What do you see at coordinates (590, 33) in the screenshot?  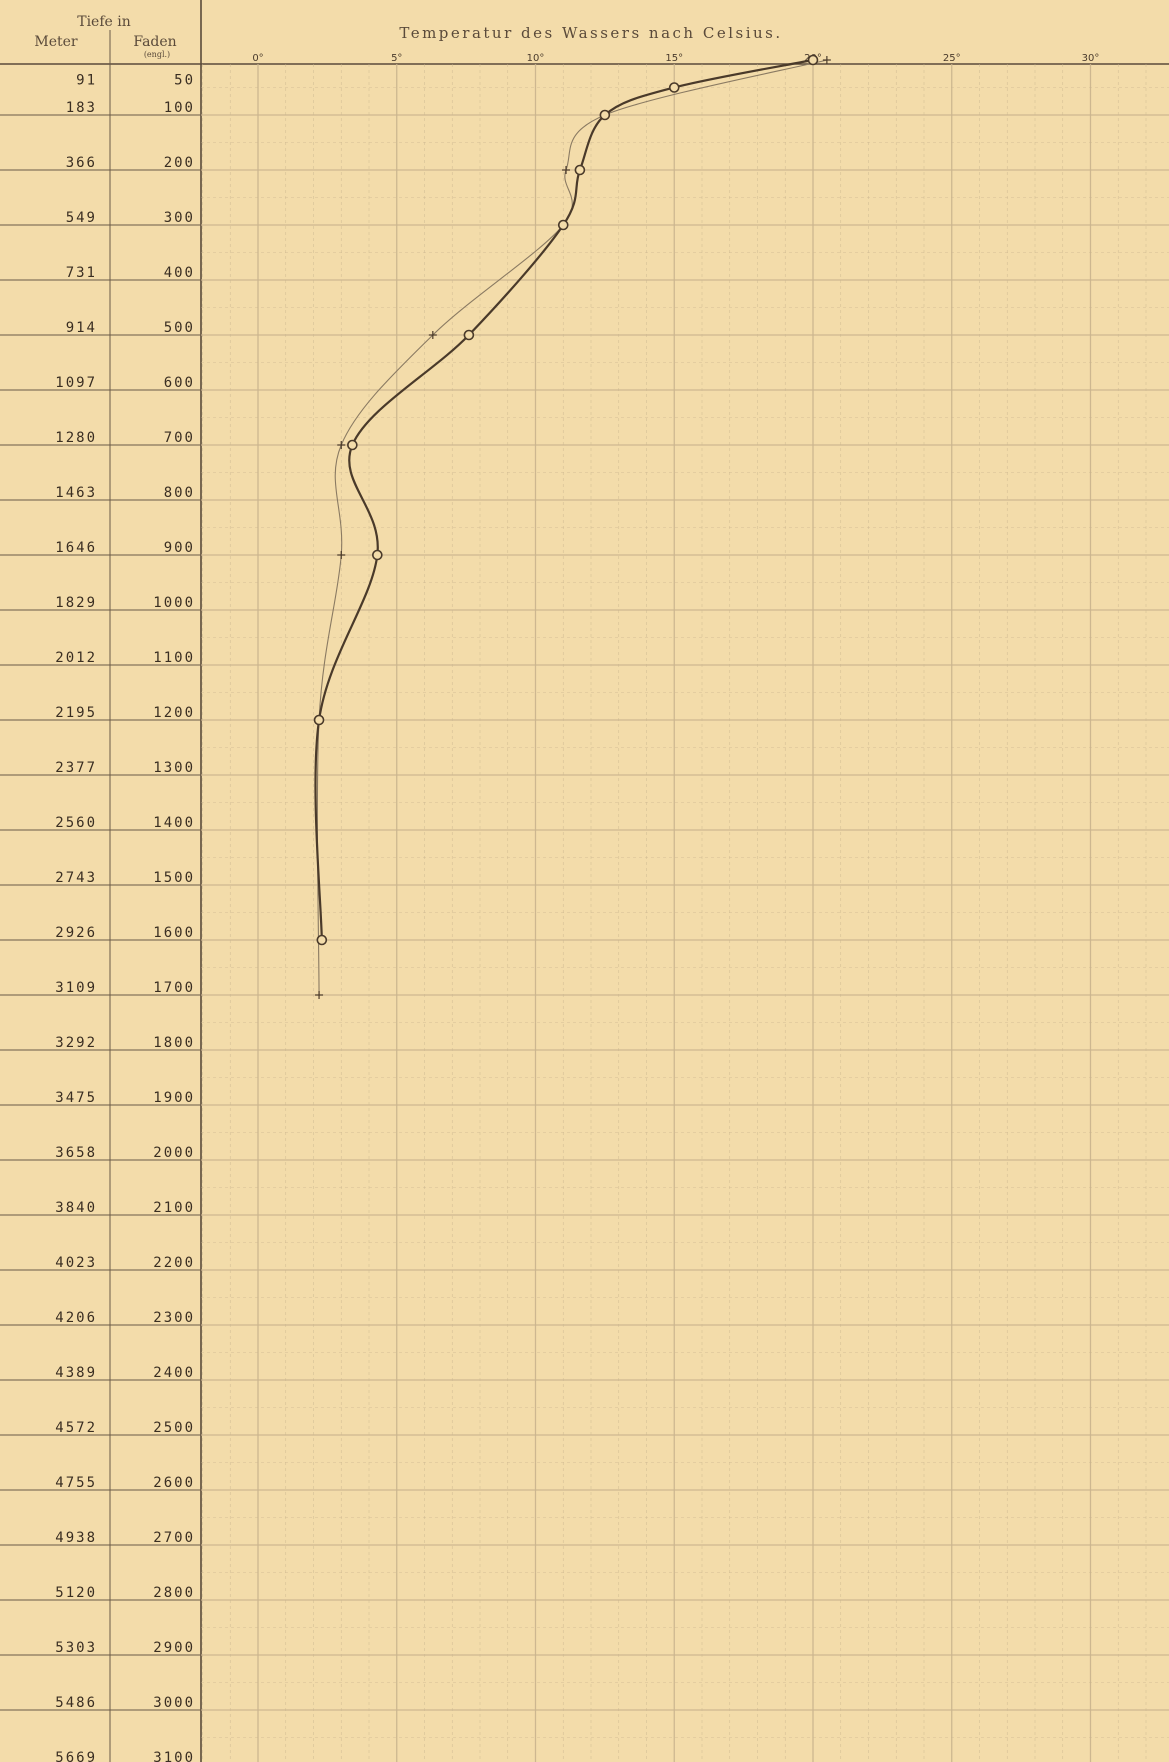 I see `chart-title: Temperatur des Wassers nach Celsius.` at bounding box center [590, 33].